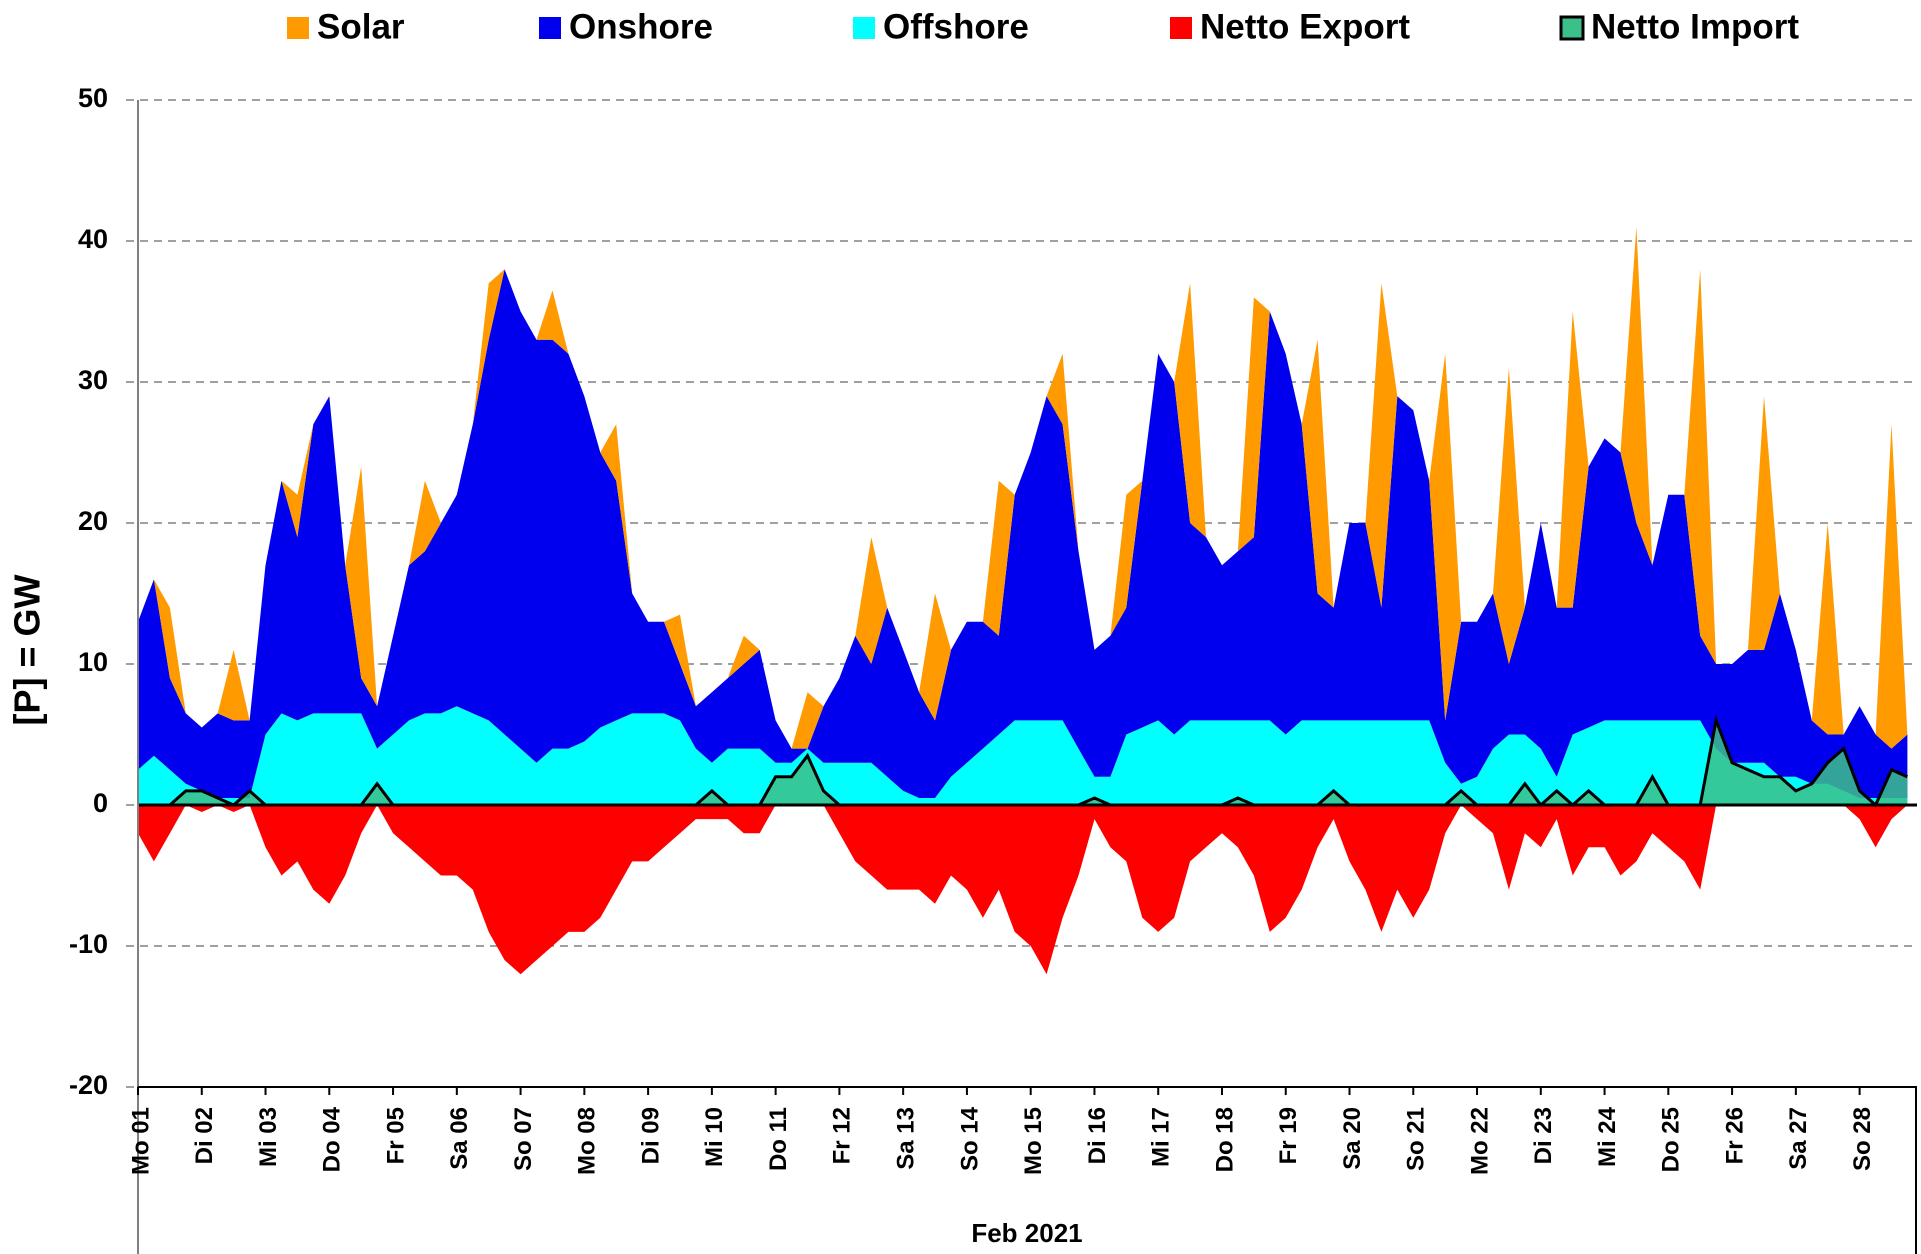  What do you see at coordinates (587, 1141) in the screenshot?
I see `x-tick-label: Mo 08` at bounding box center [587, 1141].